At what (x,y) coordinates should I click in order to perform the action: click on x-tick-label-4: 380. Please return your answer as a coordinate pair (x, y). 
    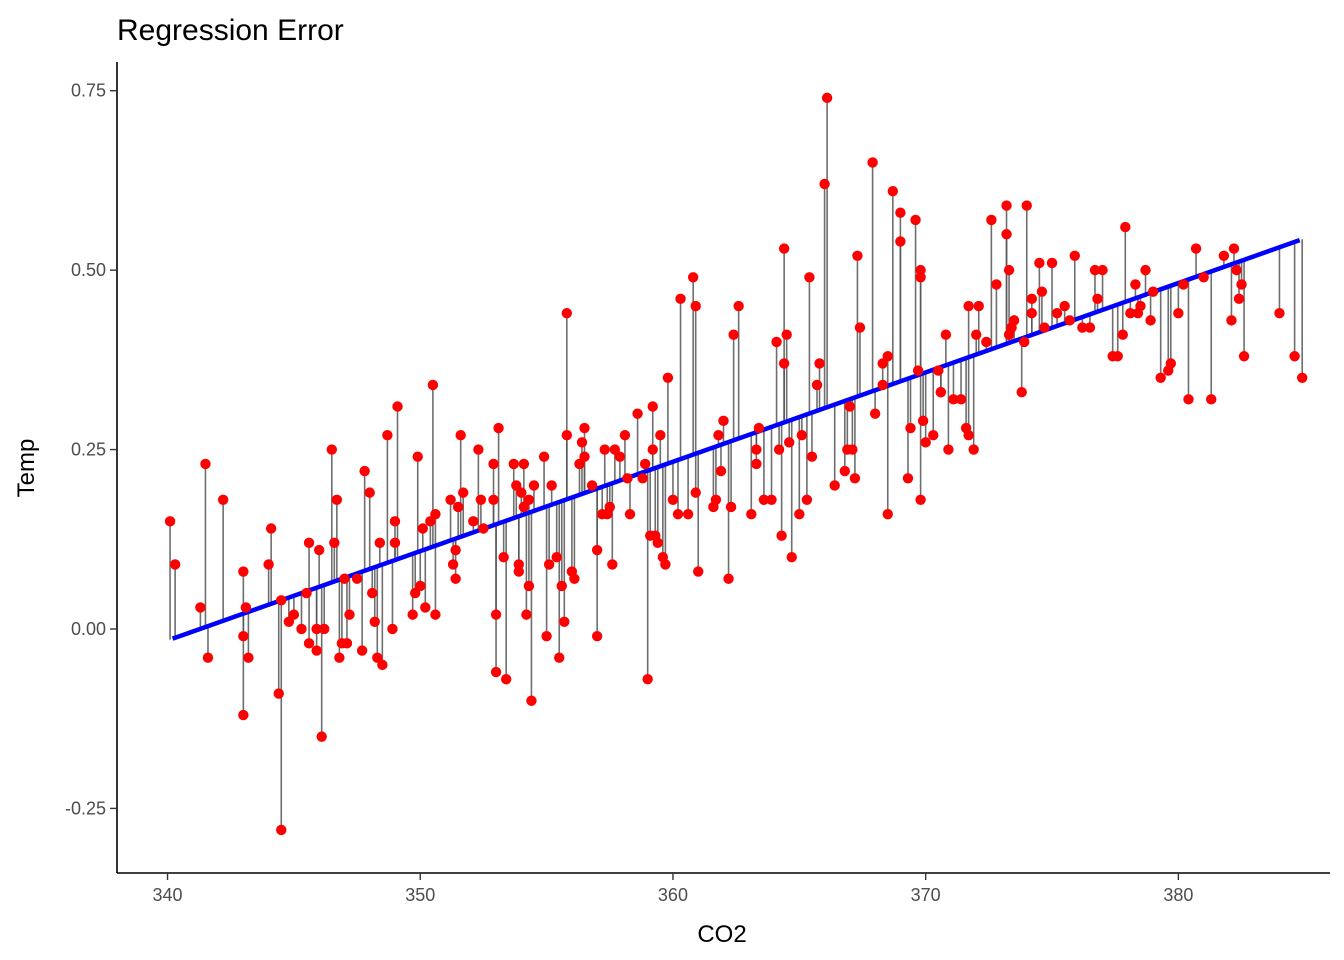
    Looking at the image, I should click on (1178, 895).